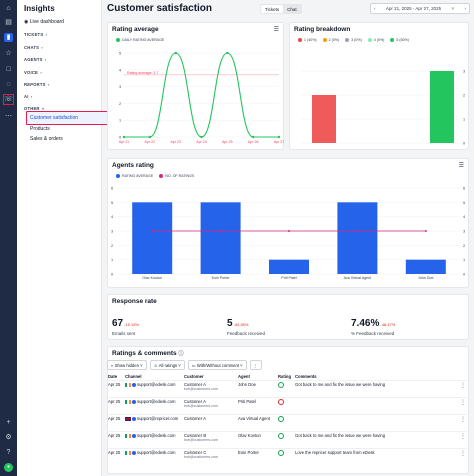 The width and height of the screenshot is (474, 476). I want to click on nav-group-ai: AI ›, so click(28, 96).